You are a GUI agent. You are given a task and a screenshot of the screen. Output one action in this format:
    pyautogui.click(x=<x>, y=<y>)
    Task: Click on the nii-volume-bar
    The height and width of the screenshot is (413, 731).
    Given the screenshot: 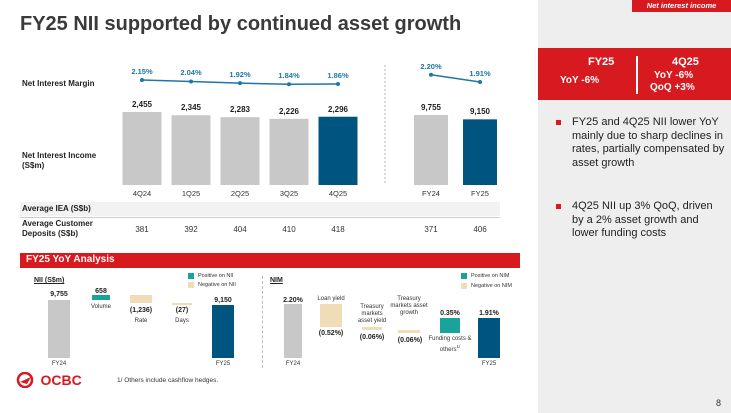 What is the action you would take?
    pyautogui.click(x=101, y=297)
    